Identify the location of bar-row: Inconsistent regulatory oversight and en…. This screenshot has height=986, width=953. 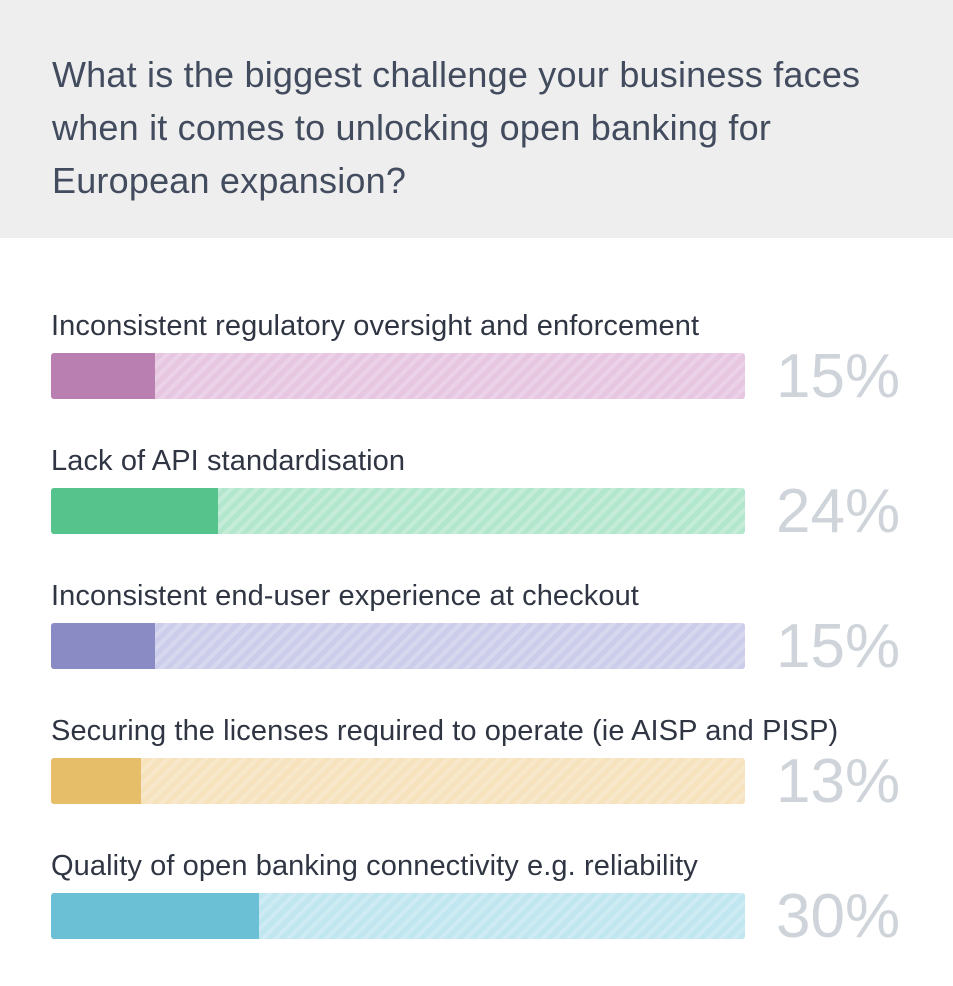
(476, 373).